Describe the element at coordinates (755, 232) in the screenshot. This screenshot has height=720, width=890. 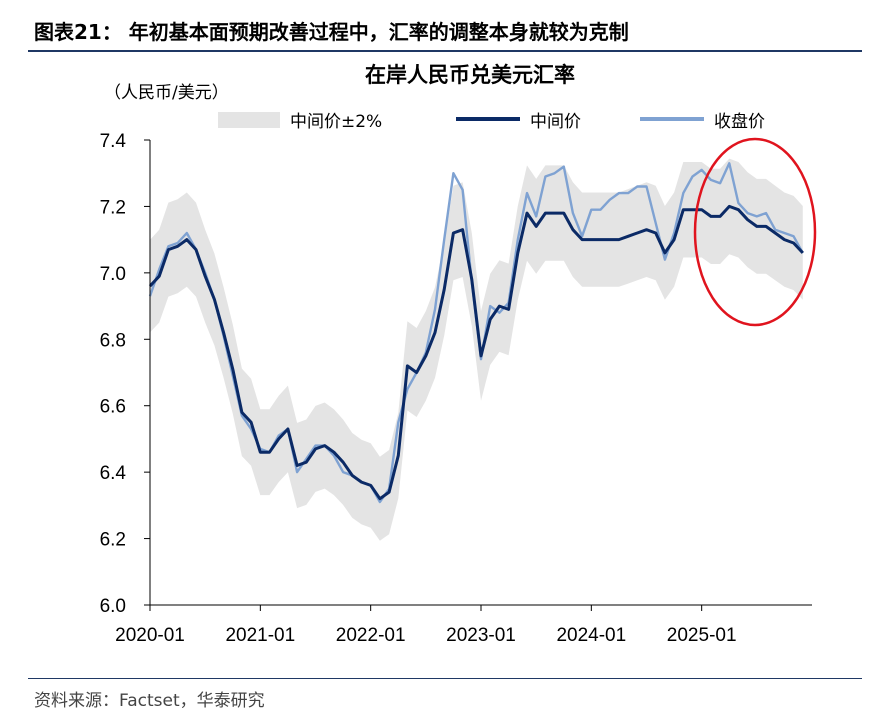
I see `highlight-ellipse` at that location.